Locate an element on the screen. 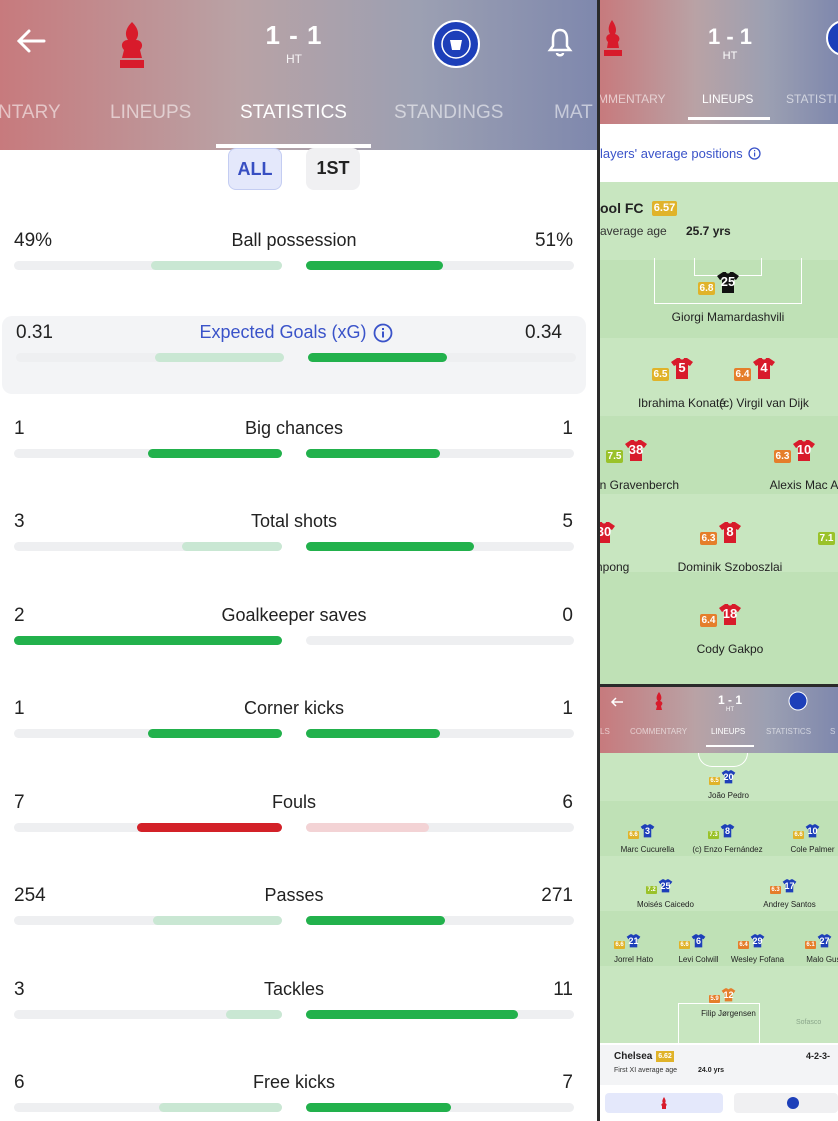  player-shirt-icon: 27 is located at coordinates (824, 940).